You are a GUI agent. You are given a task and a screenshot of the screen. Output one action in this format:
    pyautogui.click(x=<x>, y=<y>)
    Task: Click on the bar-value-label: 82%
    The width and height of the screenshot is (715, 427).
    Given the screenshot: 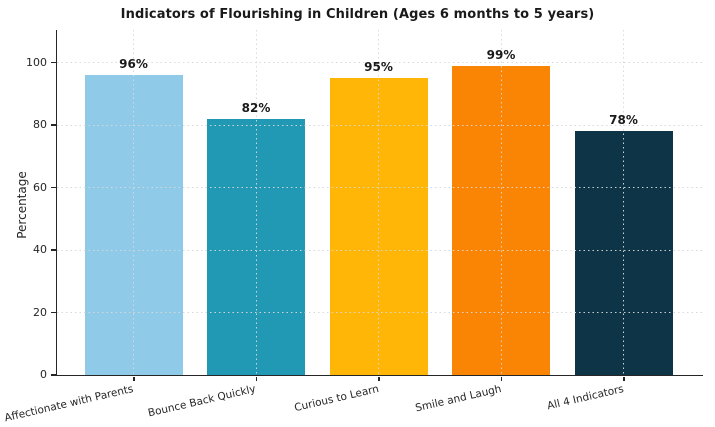 What is the action you would take?
    pyautogui.click(x=256, y=107)
    